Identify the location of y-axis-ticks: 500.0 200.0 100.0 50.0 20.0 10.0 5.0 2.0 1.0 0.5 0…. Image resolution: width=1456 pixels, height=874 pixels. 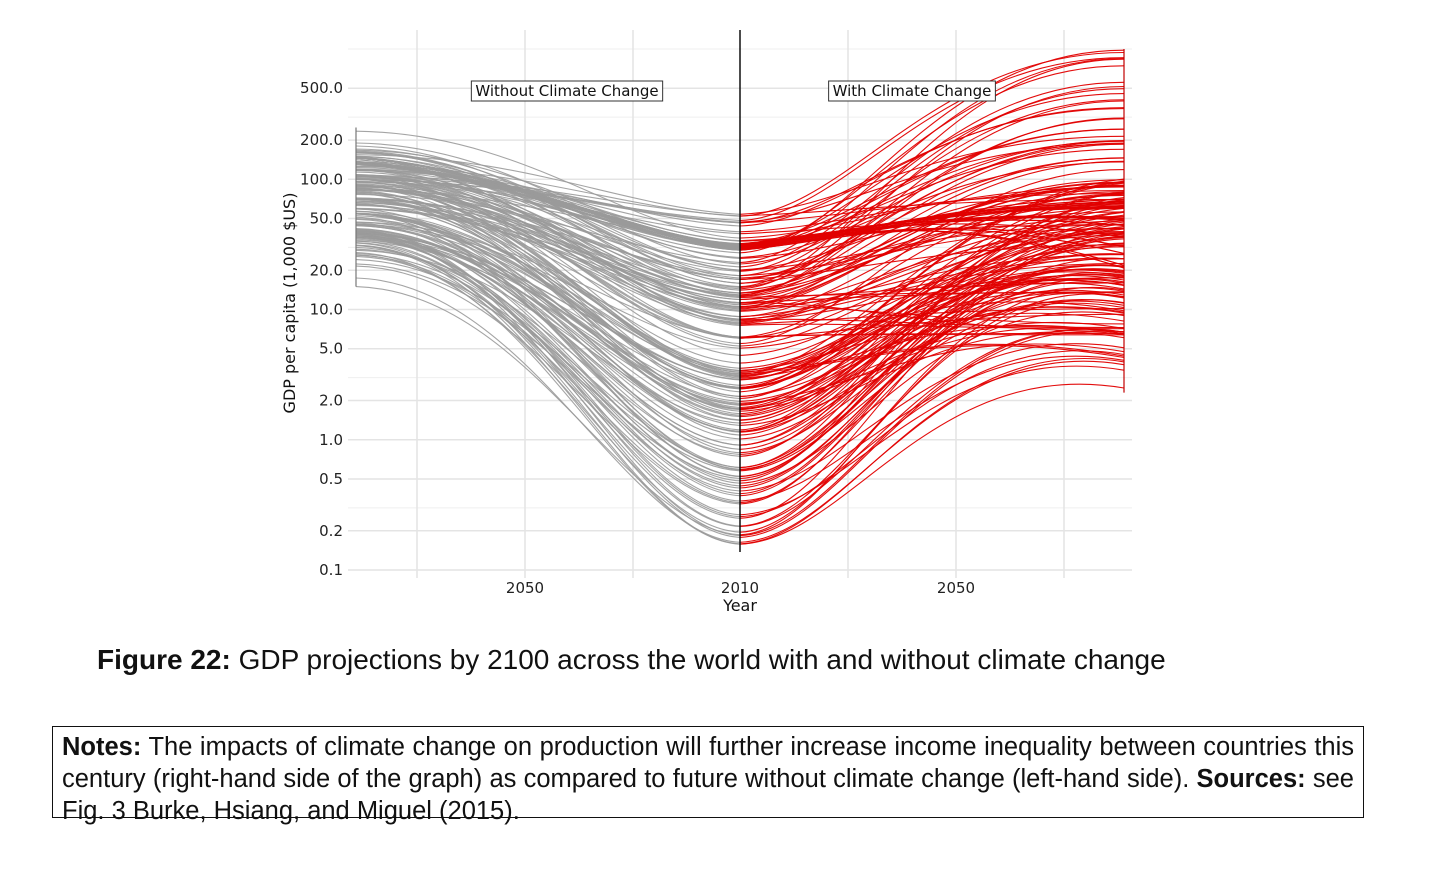
(321, 329).